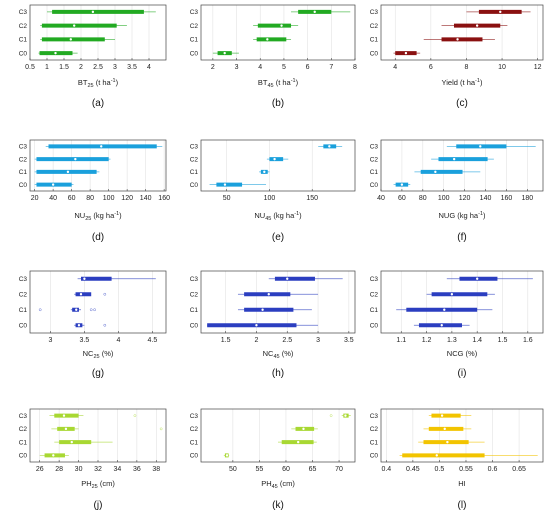 This screenshot has height=518, width=550. I want to click on panel-caption: (b), so click(278, 103).